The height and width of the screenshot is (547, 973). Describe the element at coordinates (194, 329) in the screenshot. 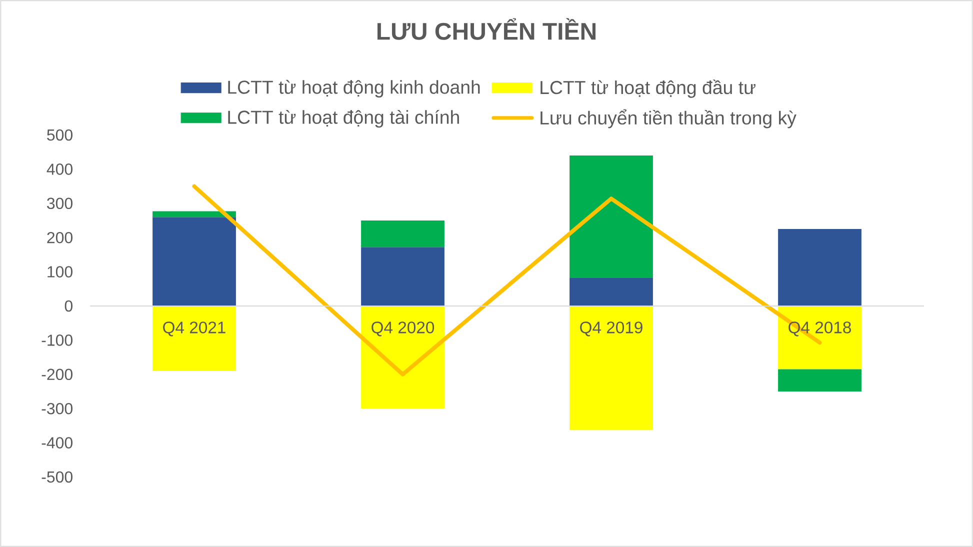

I see `x-tick-label: Q4 2021` at that location.